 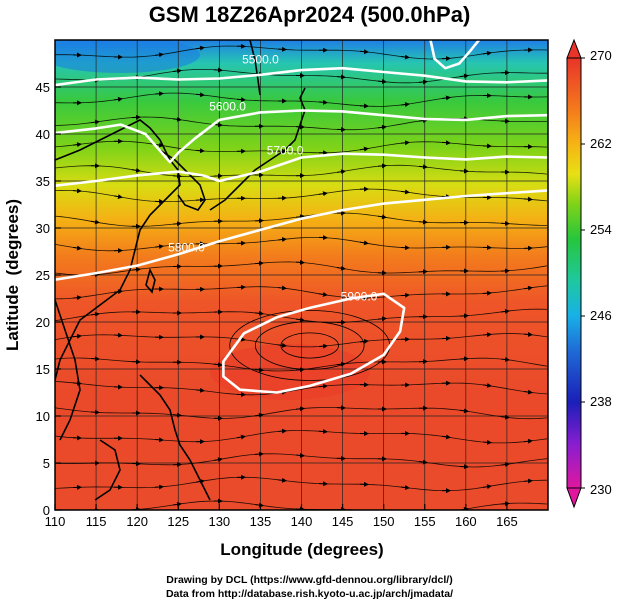 What do you see at coordinates (107, 470) in the screenshot?
I see `coastline-borneo` at bounding box center [107, 470].